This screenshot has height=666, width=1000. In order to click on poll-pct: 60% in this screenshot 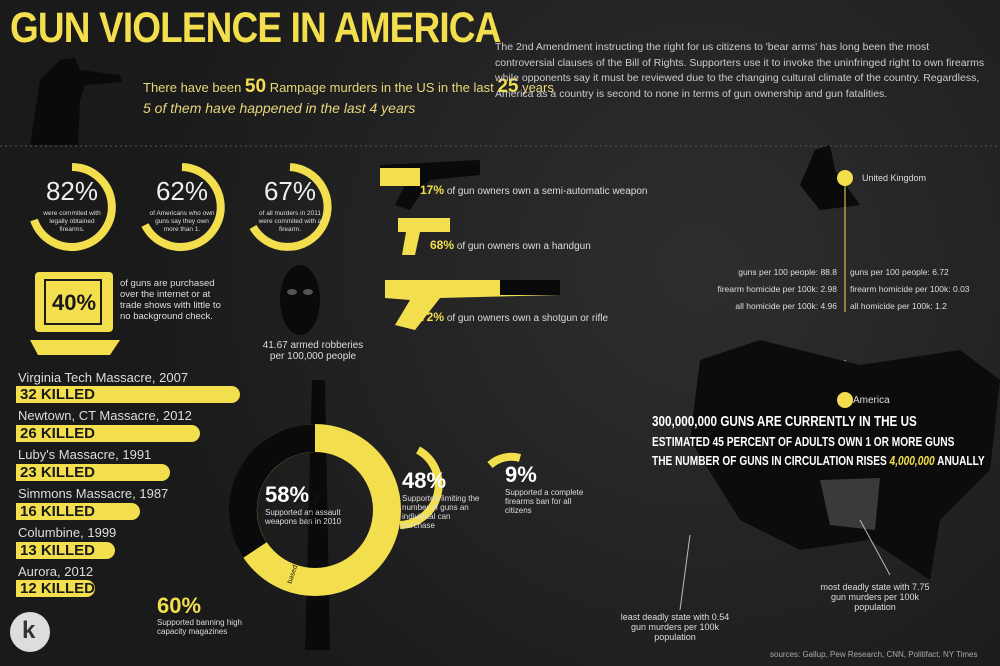, I will do `click(179, 605)`.